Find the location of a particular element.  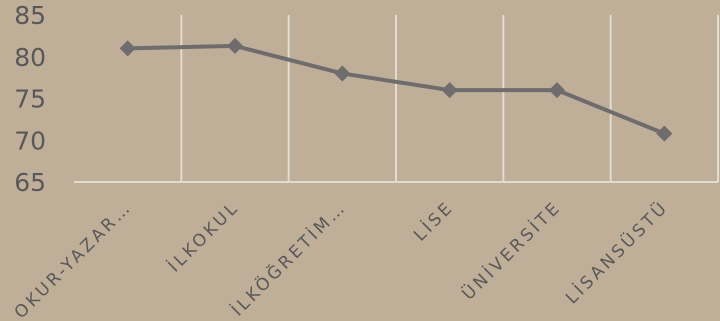

y-axis-tick-labels: 65 70 75 80 85 is located at coordinates (30, 99).